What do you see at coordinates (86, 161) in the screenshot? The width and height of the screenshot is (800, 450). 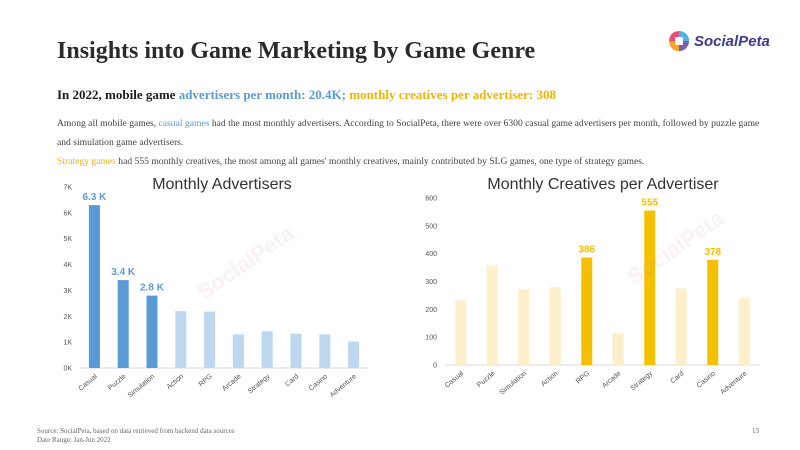 I see `p2-highlight: Strategy games` at bounding box center [86, 161].